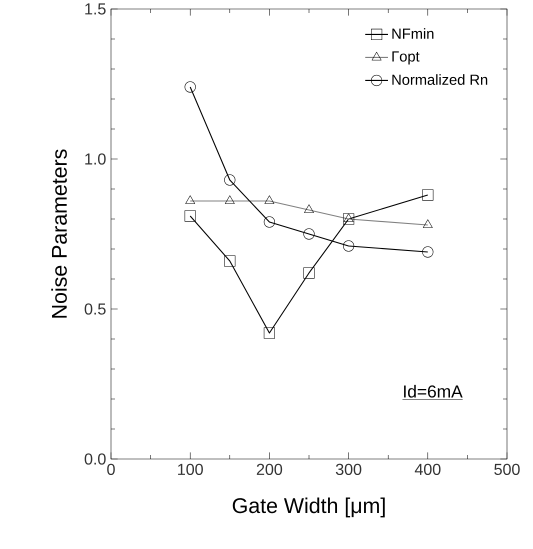 The image size is (533, 549). What do you see at coordinates (413, 33) in the screenshot?
I see `legend-label: NFmin` at bounding box center [413, 33].